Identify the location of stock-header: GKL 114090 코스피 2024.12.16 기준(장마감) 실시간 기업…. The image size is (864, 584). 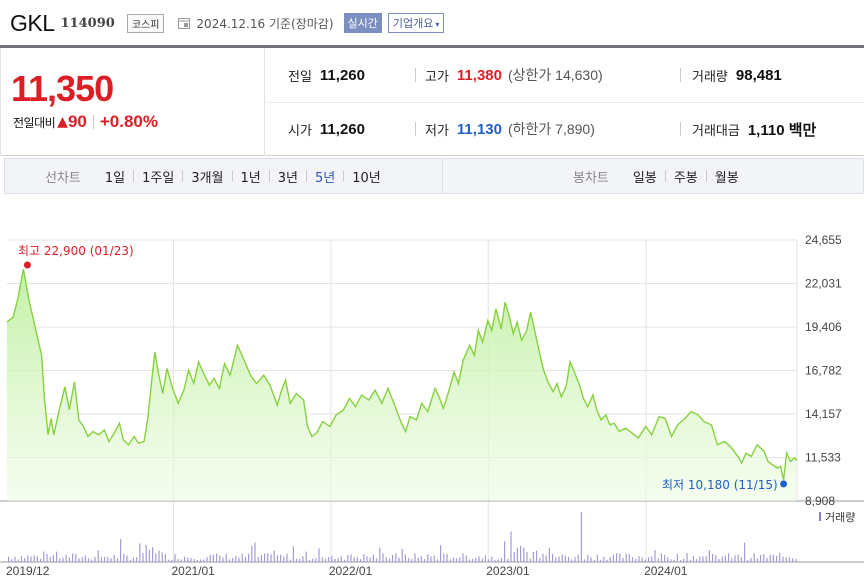
(432, 23).